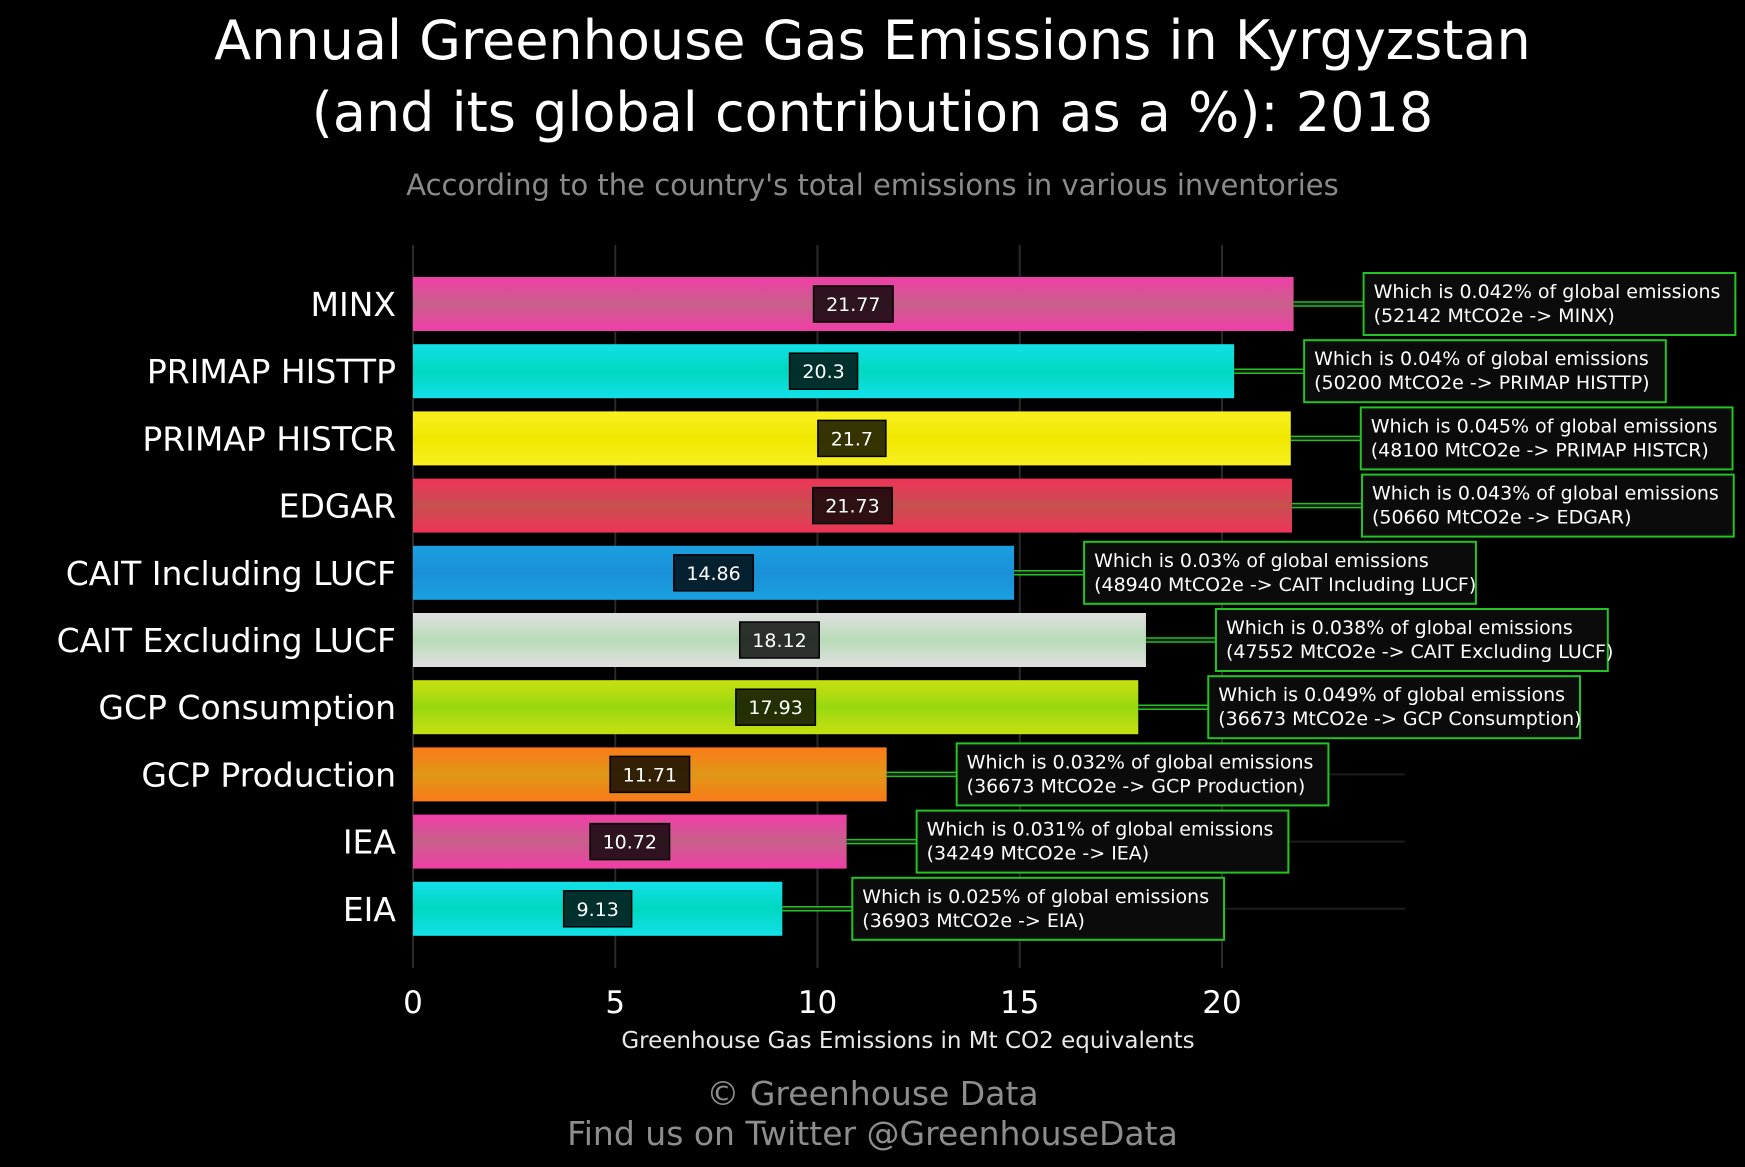 The height and width of the screenshot is (1167, 1745). I want to click on annotation-line-1: Which is 0.04% of global emissions, so click(1481, 359).